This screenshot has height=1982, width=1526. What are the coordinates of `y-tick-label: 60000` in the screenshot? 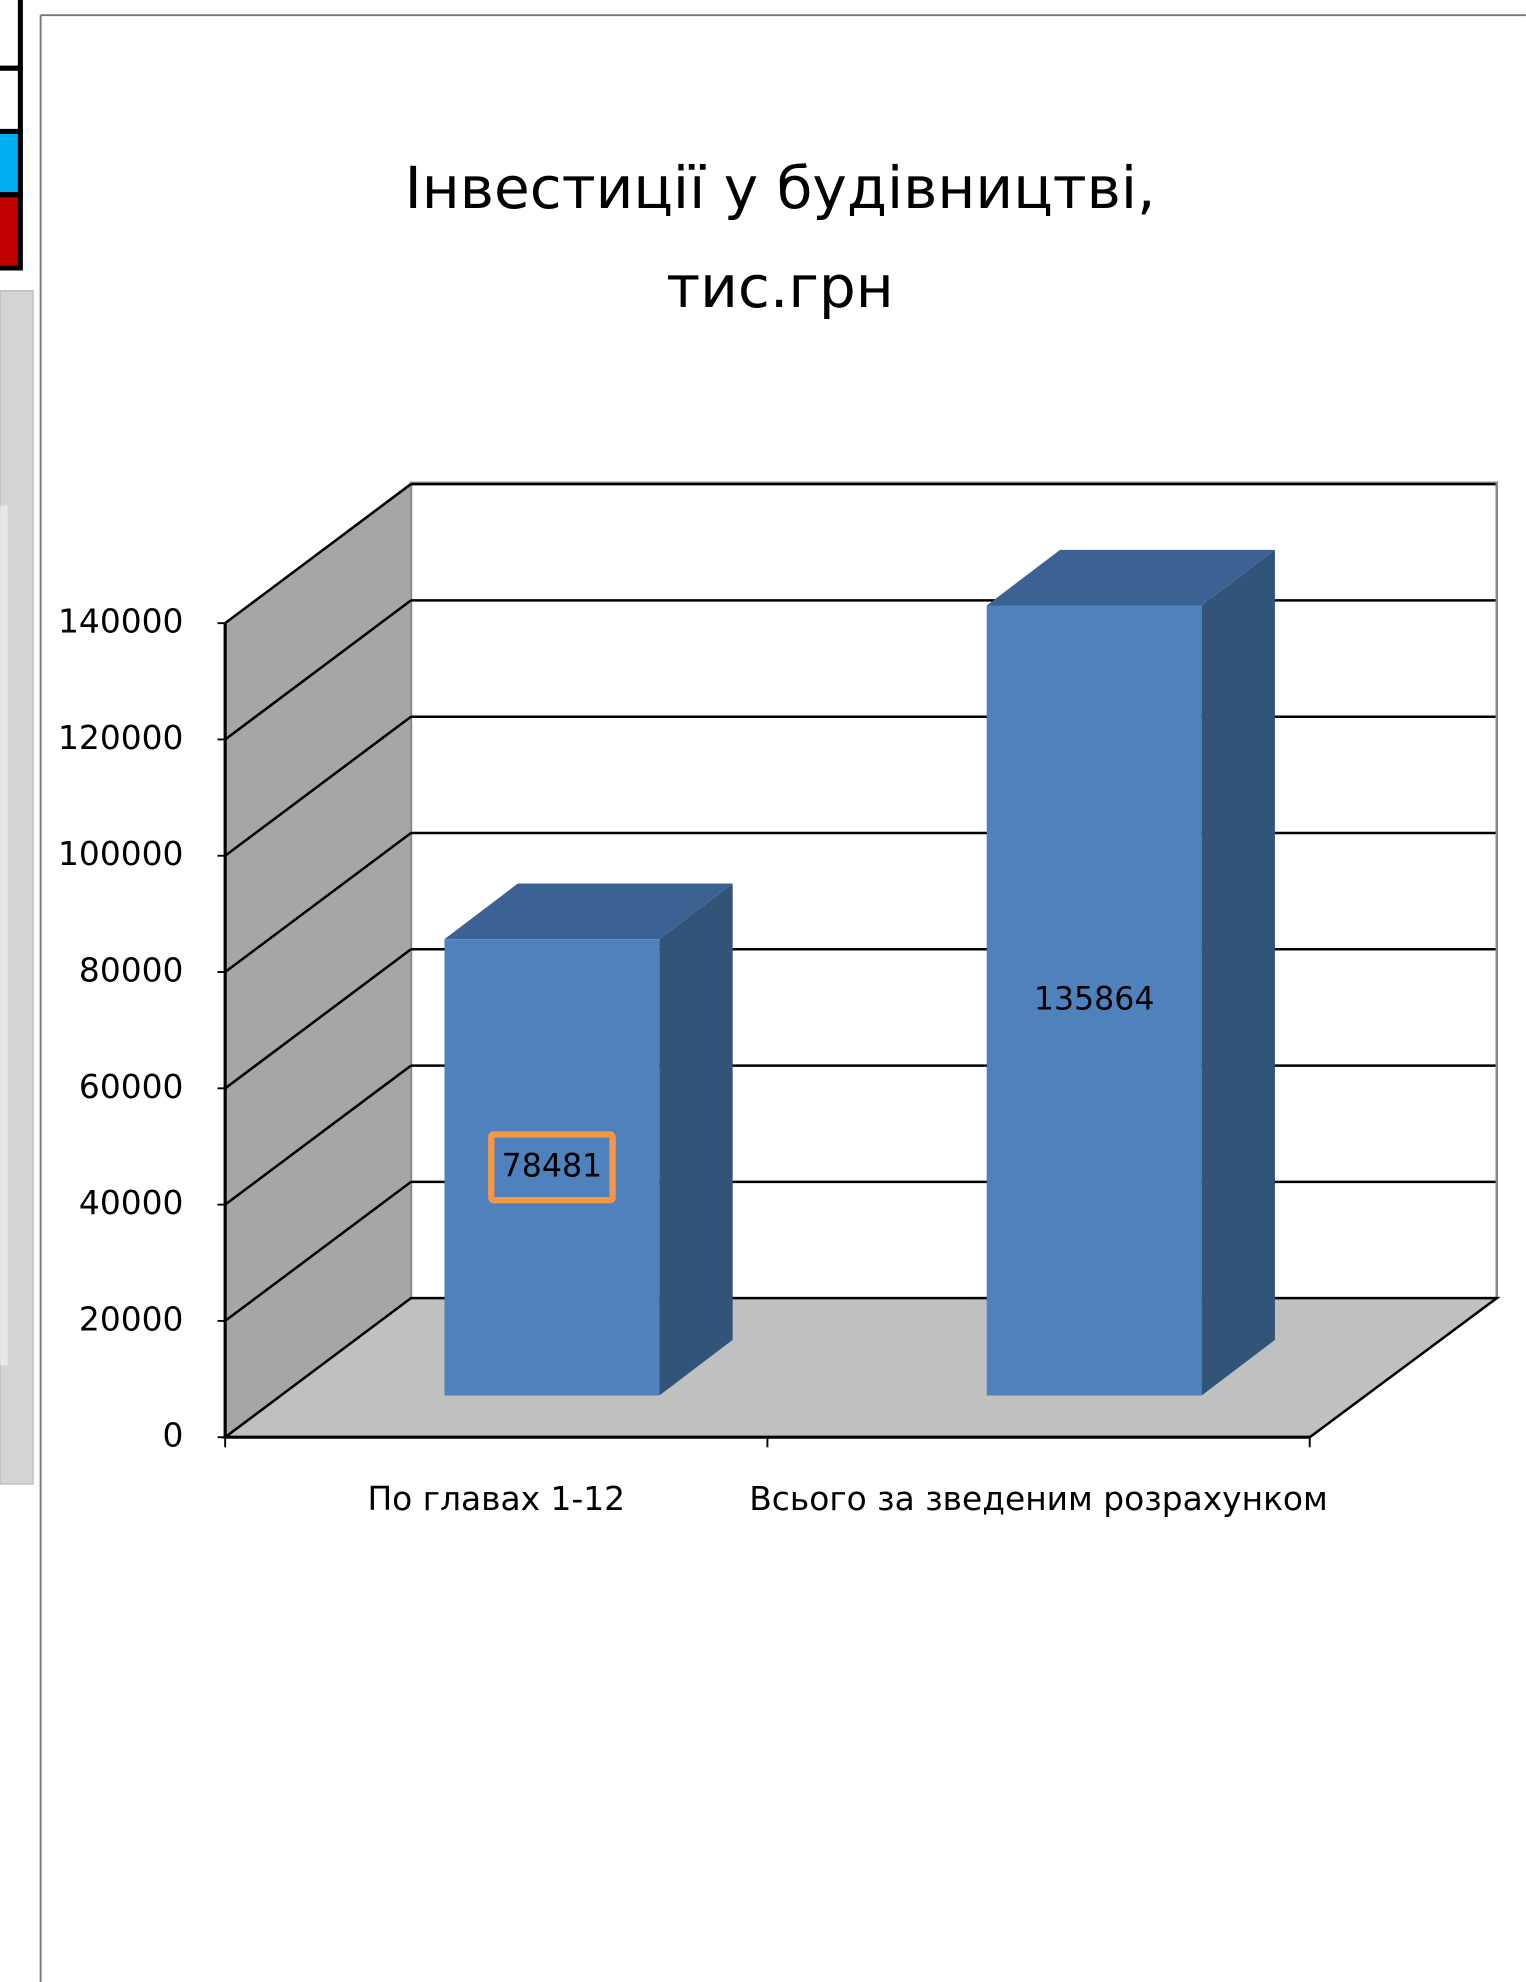 It's located at (131, 1086).